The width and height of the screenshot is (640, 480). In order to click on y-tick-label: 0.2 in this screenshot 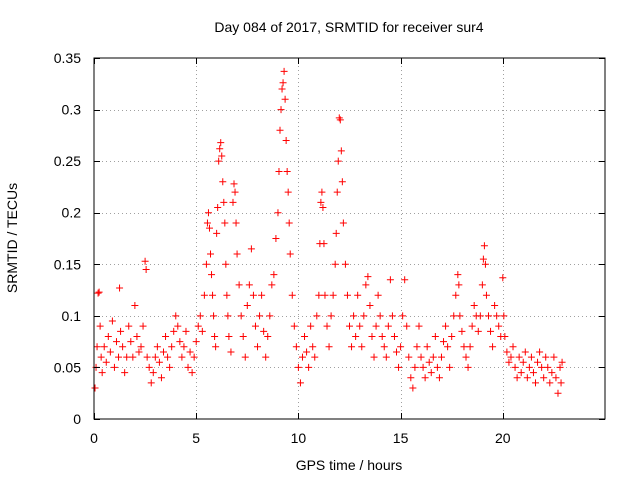, I will do `click(72, 213)`.